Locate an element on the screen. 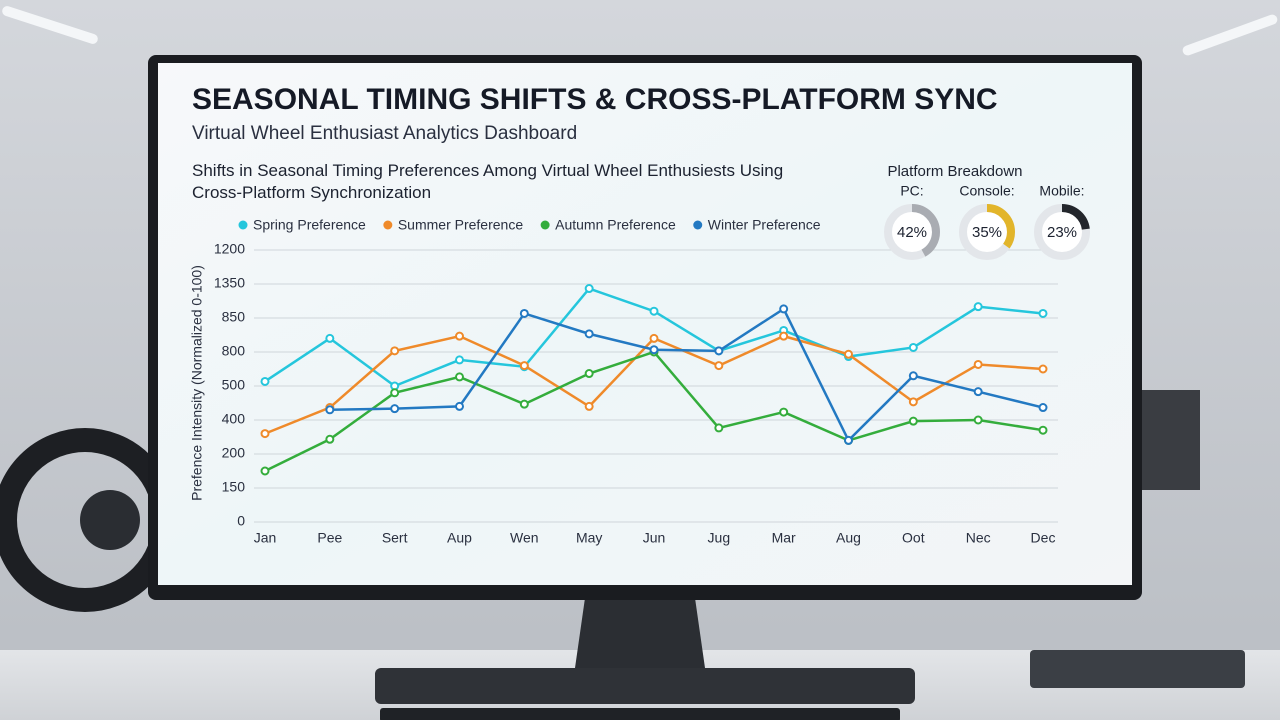 The height and width of the screenshot is (720, 1280). x-tick-label: Jun is located at coordinates (654, 538).